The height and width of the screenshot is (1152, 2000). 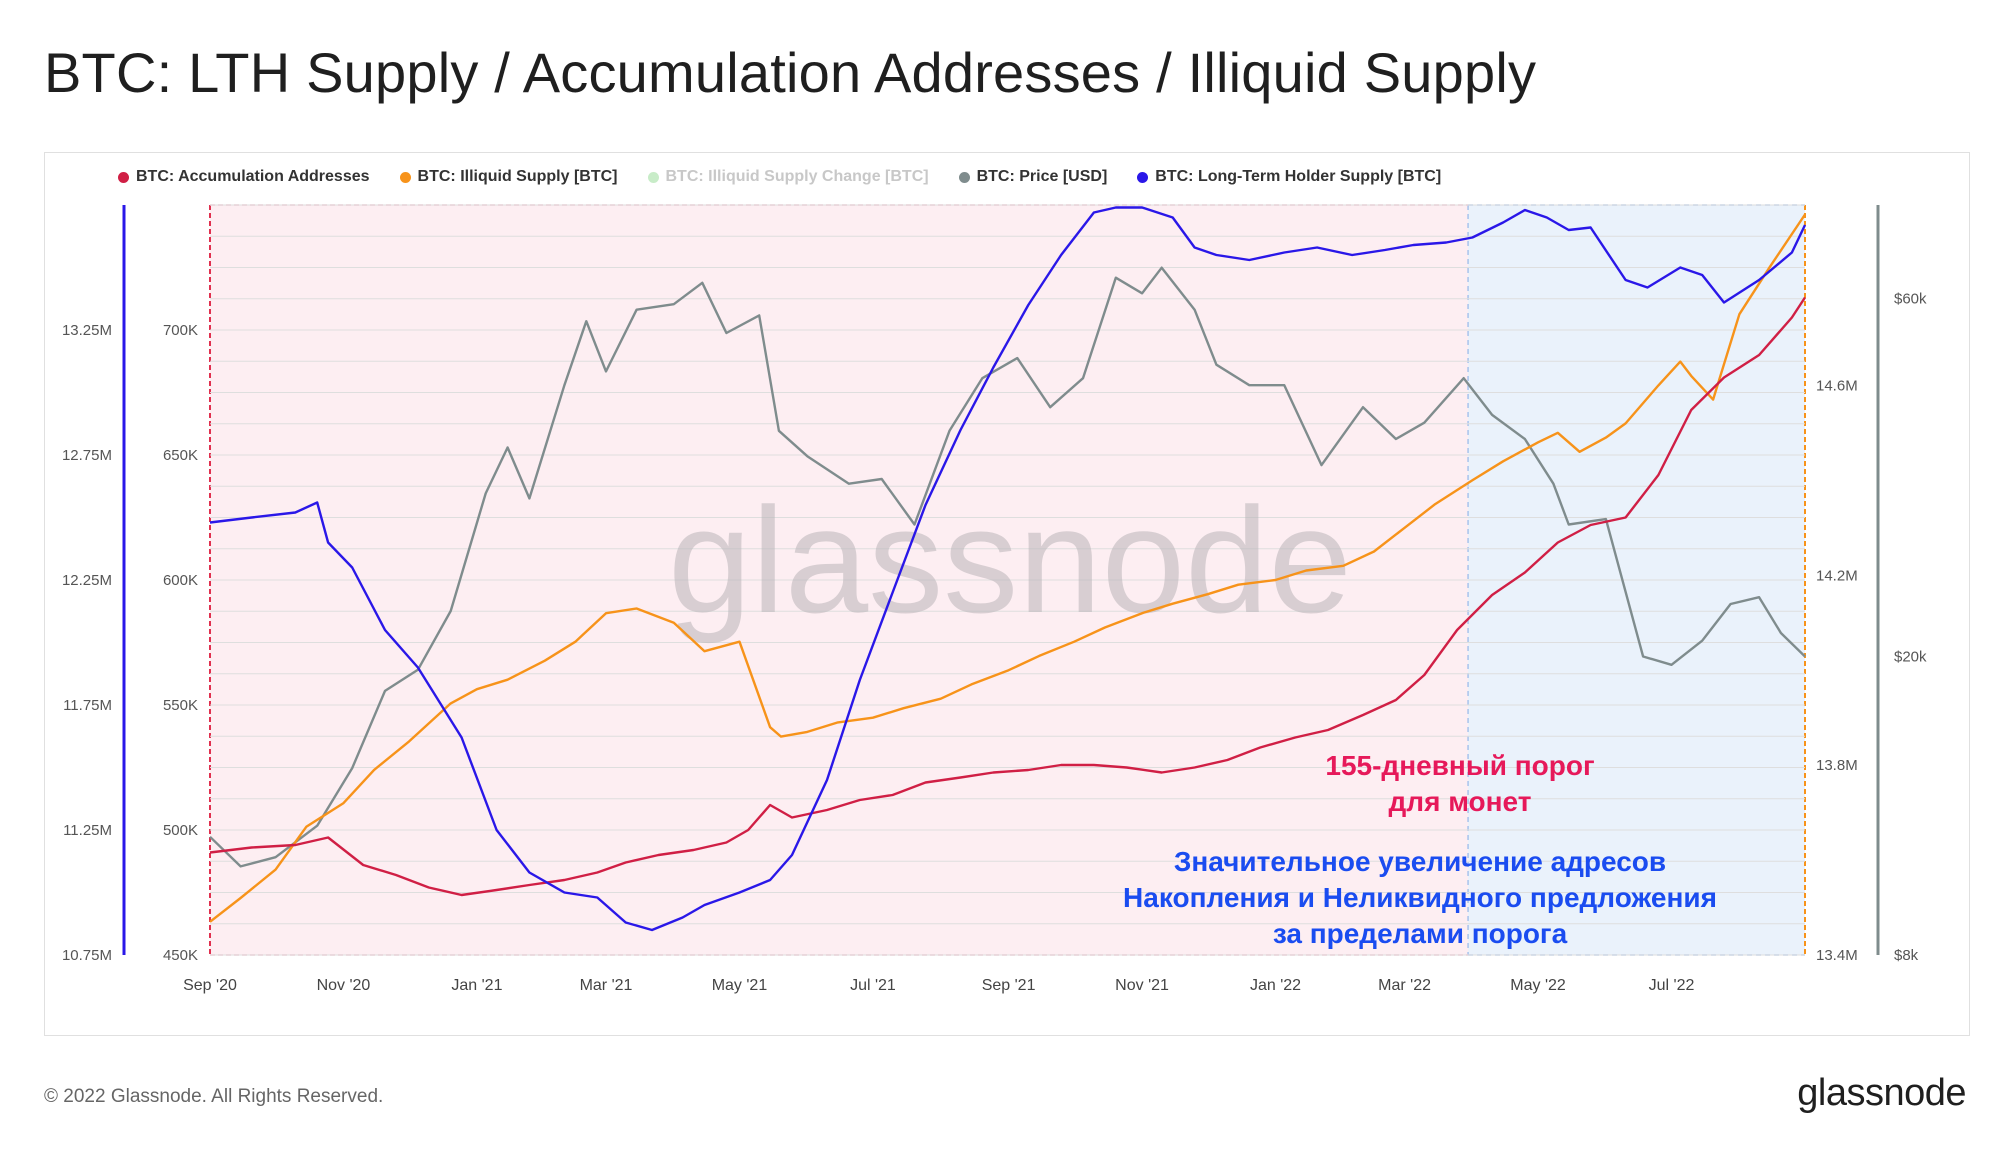 What do you see at coordinates (740, 985) in the screenshot?
I see `x-tick-label: May '21` at bounding box center [740, 985].